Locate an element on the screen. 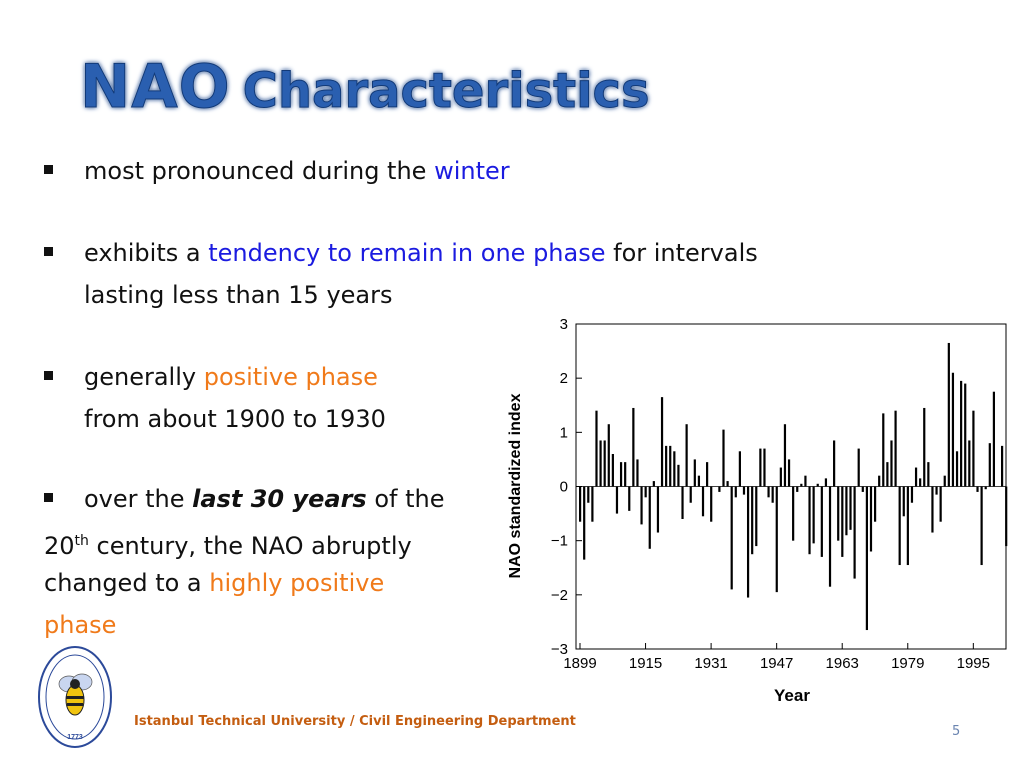 This screenshot has height=768, width=1024. bullet-3-line-1: generally positive phase is located at coordinates (231, 377).